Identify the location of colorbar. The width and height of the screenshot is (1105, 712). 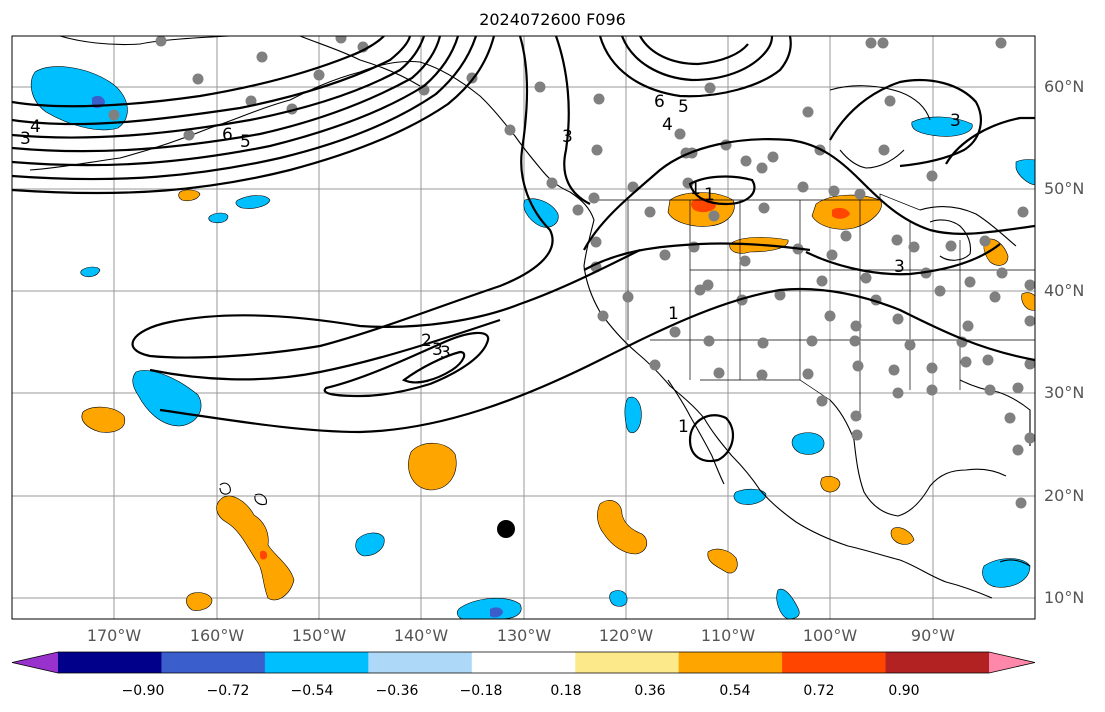
(523, 662).